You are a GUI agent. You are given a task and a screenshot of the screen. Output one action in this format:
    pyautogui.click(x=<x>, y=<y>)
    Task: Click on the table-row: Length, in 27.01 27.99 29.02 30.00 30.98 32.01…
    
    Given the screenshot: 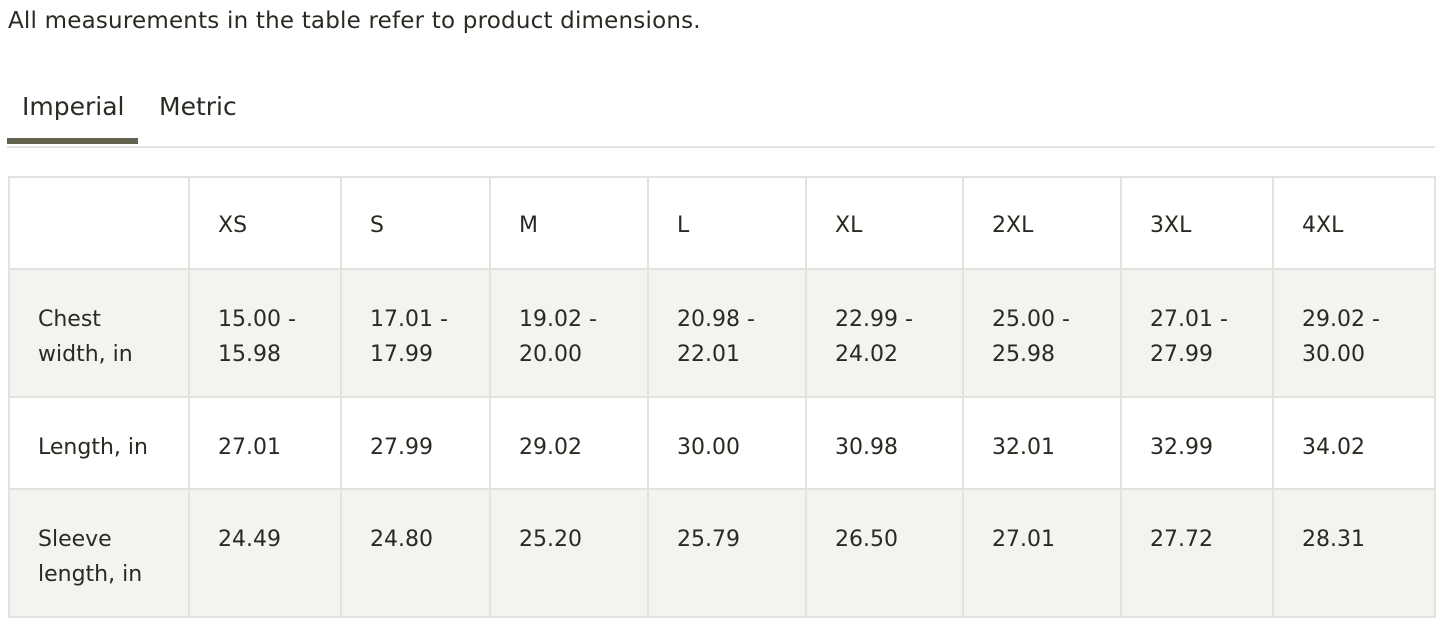 What is the action you would take?
    pyautogui.click(x=722, y=443)
    